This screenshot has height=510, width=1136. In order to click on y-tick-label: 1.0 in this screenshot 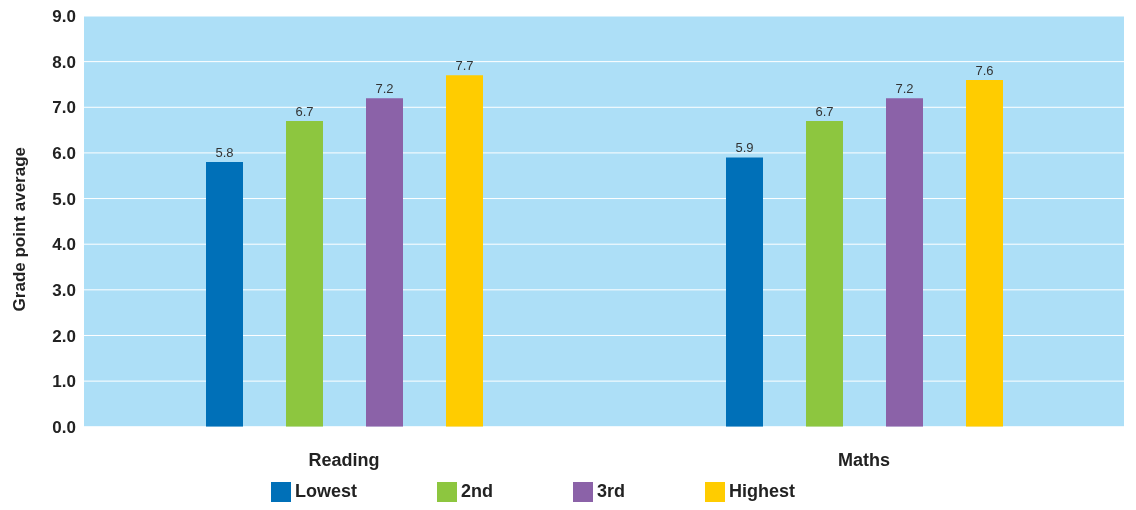, I will do `click(64, 382)`.